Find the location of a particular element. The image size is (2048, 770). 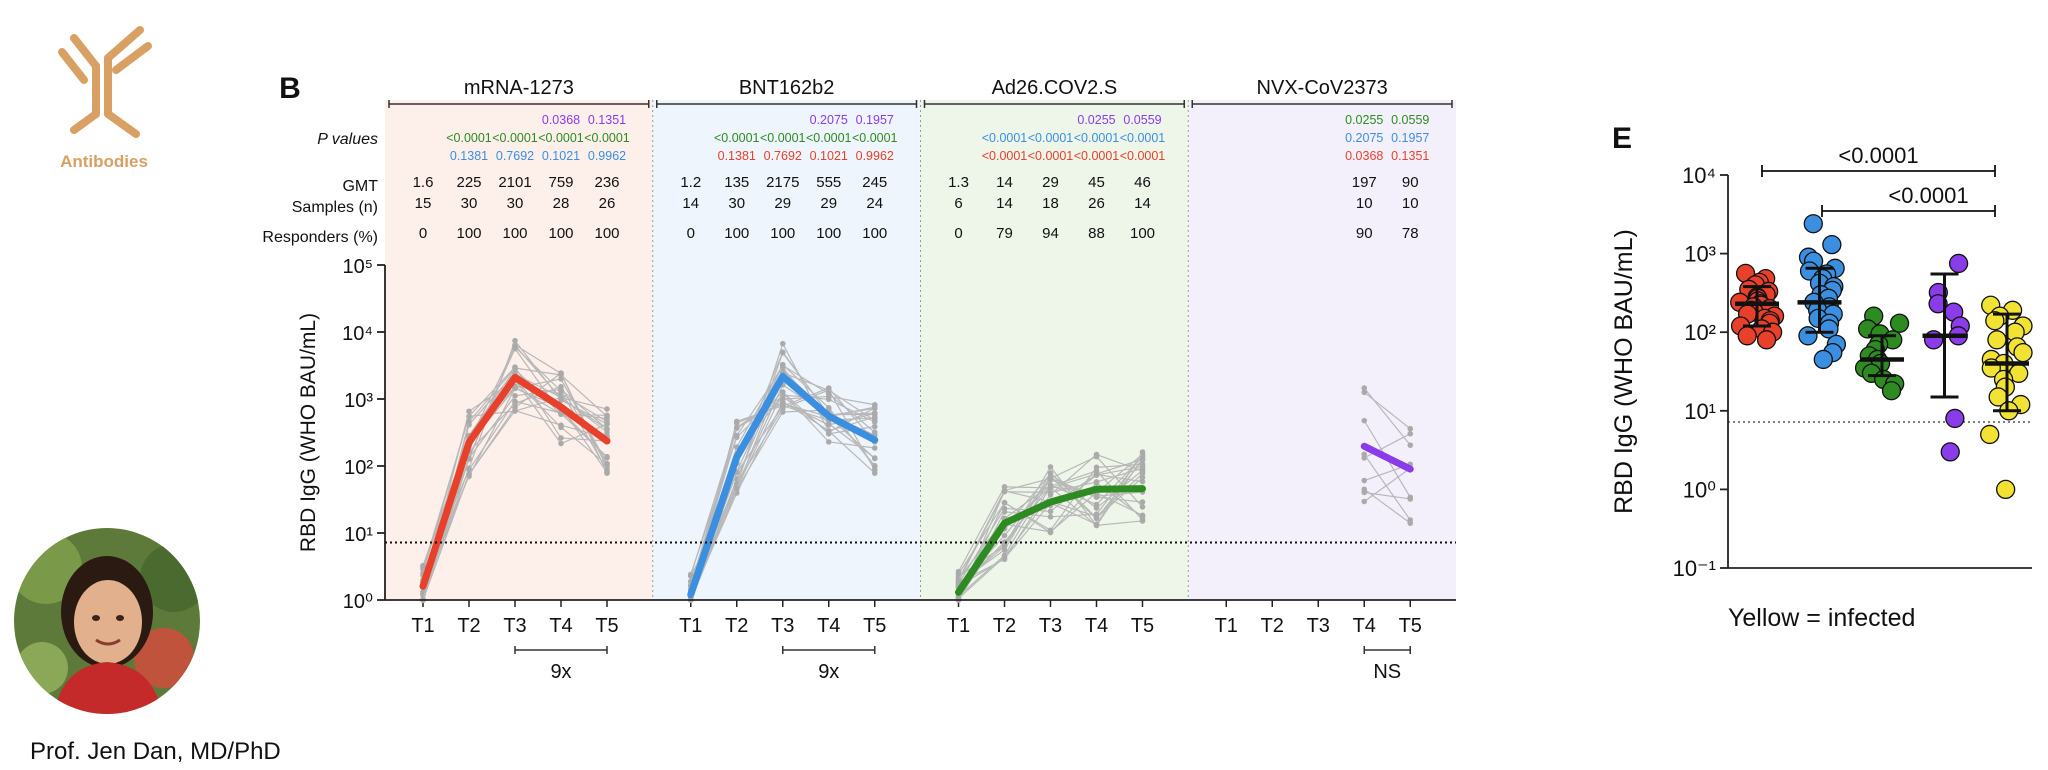

p-value: 0.0368 is located at coordinates (1364, 156).